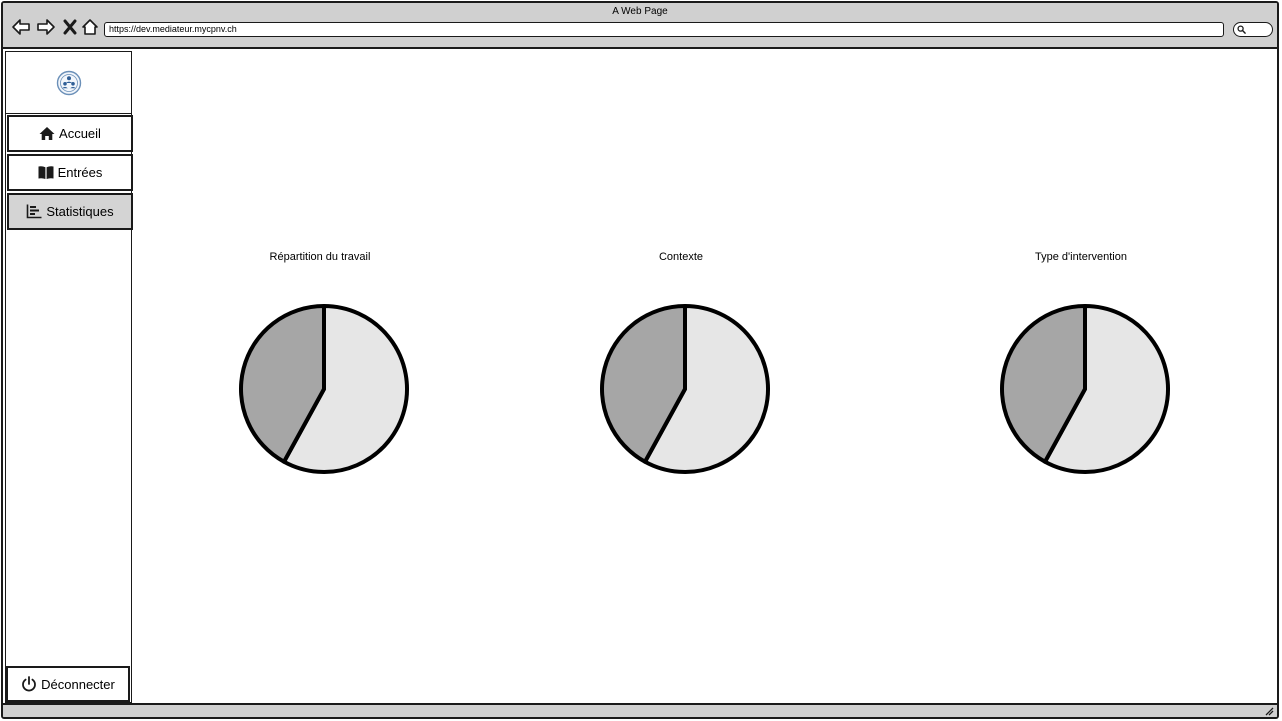 The image size is (1282, 721). What do you see at coordinates (80, 133) in the screenshot?
I see `sidebar-item-label: Accueil` at bounding box center [80, 133].